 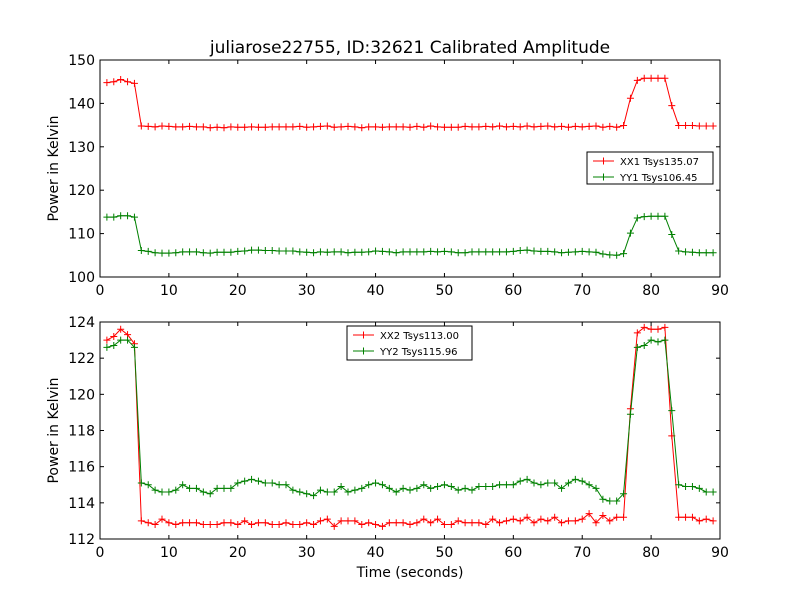 I want to click on x-tick-label: 0, so click(x=100, y=291).